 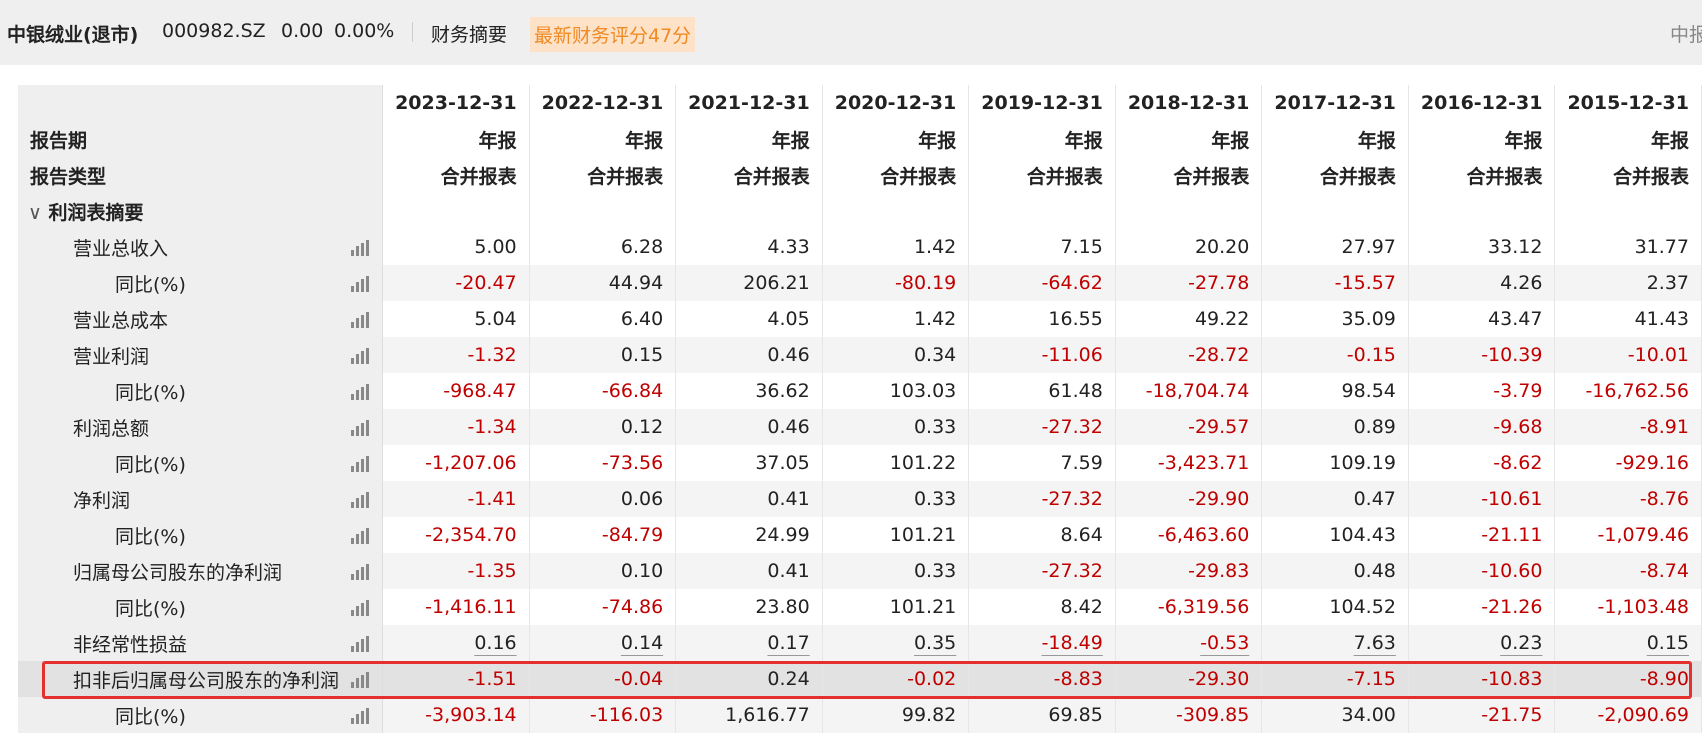 I want to click on stock-name: 中银绒业(退市), so click(x=73, y=35).